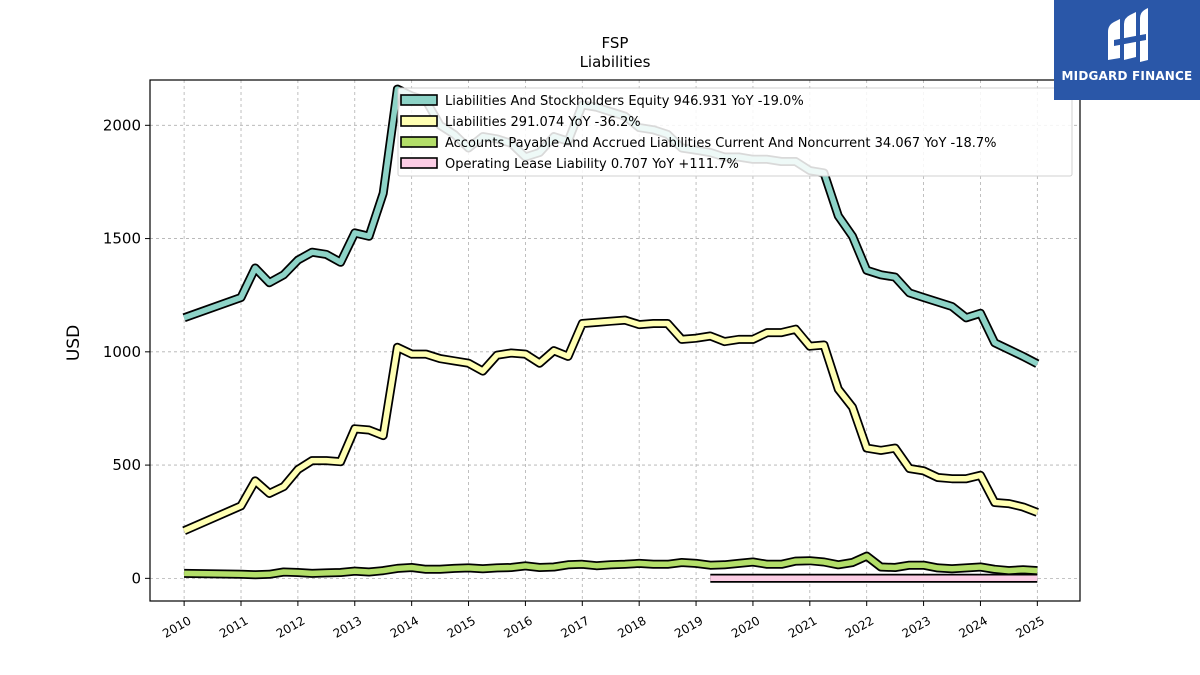  What do you see at coordinates (859, 626) in the screenshot?
I see `x-tick-label: 2022` at bounding box center [859, 626].